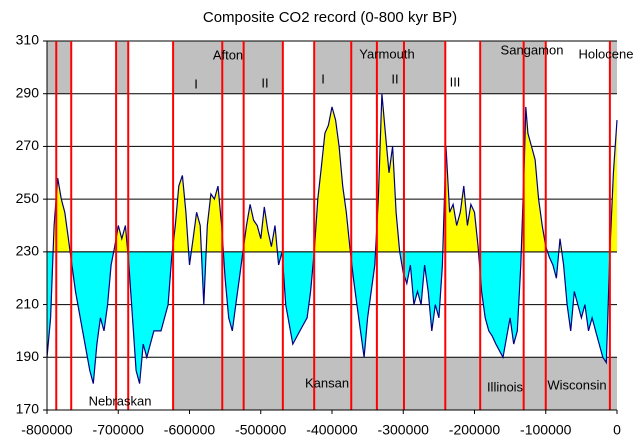 The width and height of the screenshot is (640, 447). Describe the element at coordinates (606, 53) in the screenshot. I see `annotation: Holocene` at that location.